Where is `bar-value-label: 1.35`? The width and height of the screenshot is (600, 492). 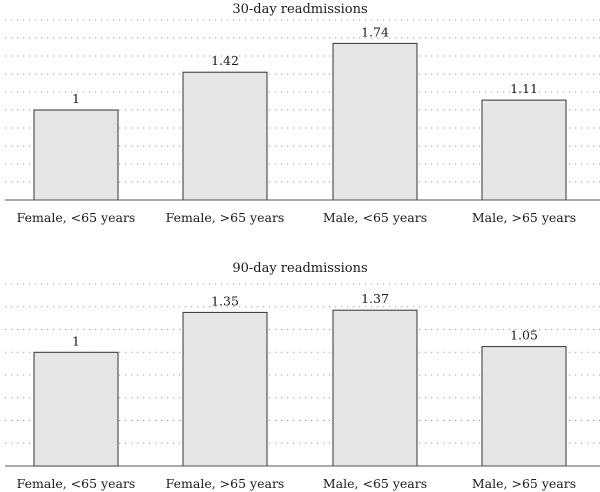 bar-value-label: 1.35 is located at coordinates (225, 300).